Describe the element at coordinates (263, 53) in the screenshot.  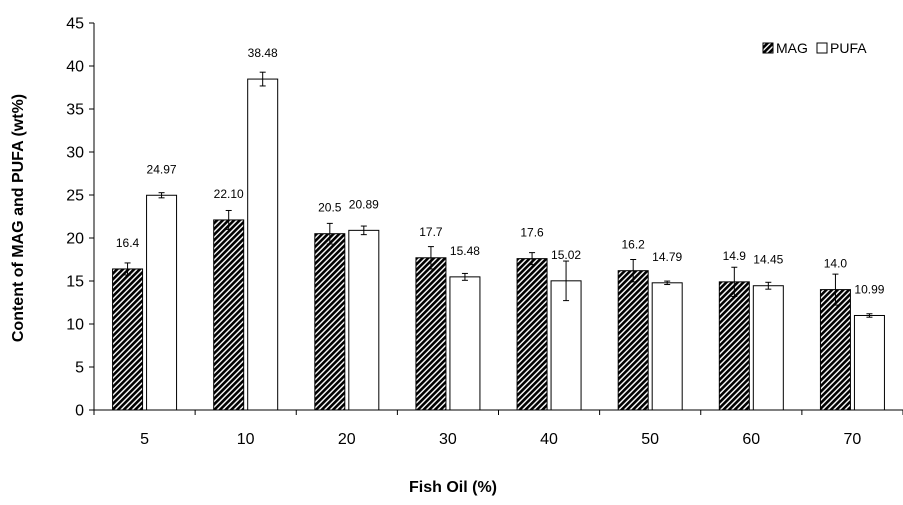
I see `data-label-pufa: 38.48` at that location.